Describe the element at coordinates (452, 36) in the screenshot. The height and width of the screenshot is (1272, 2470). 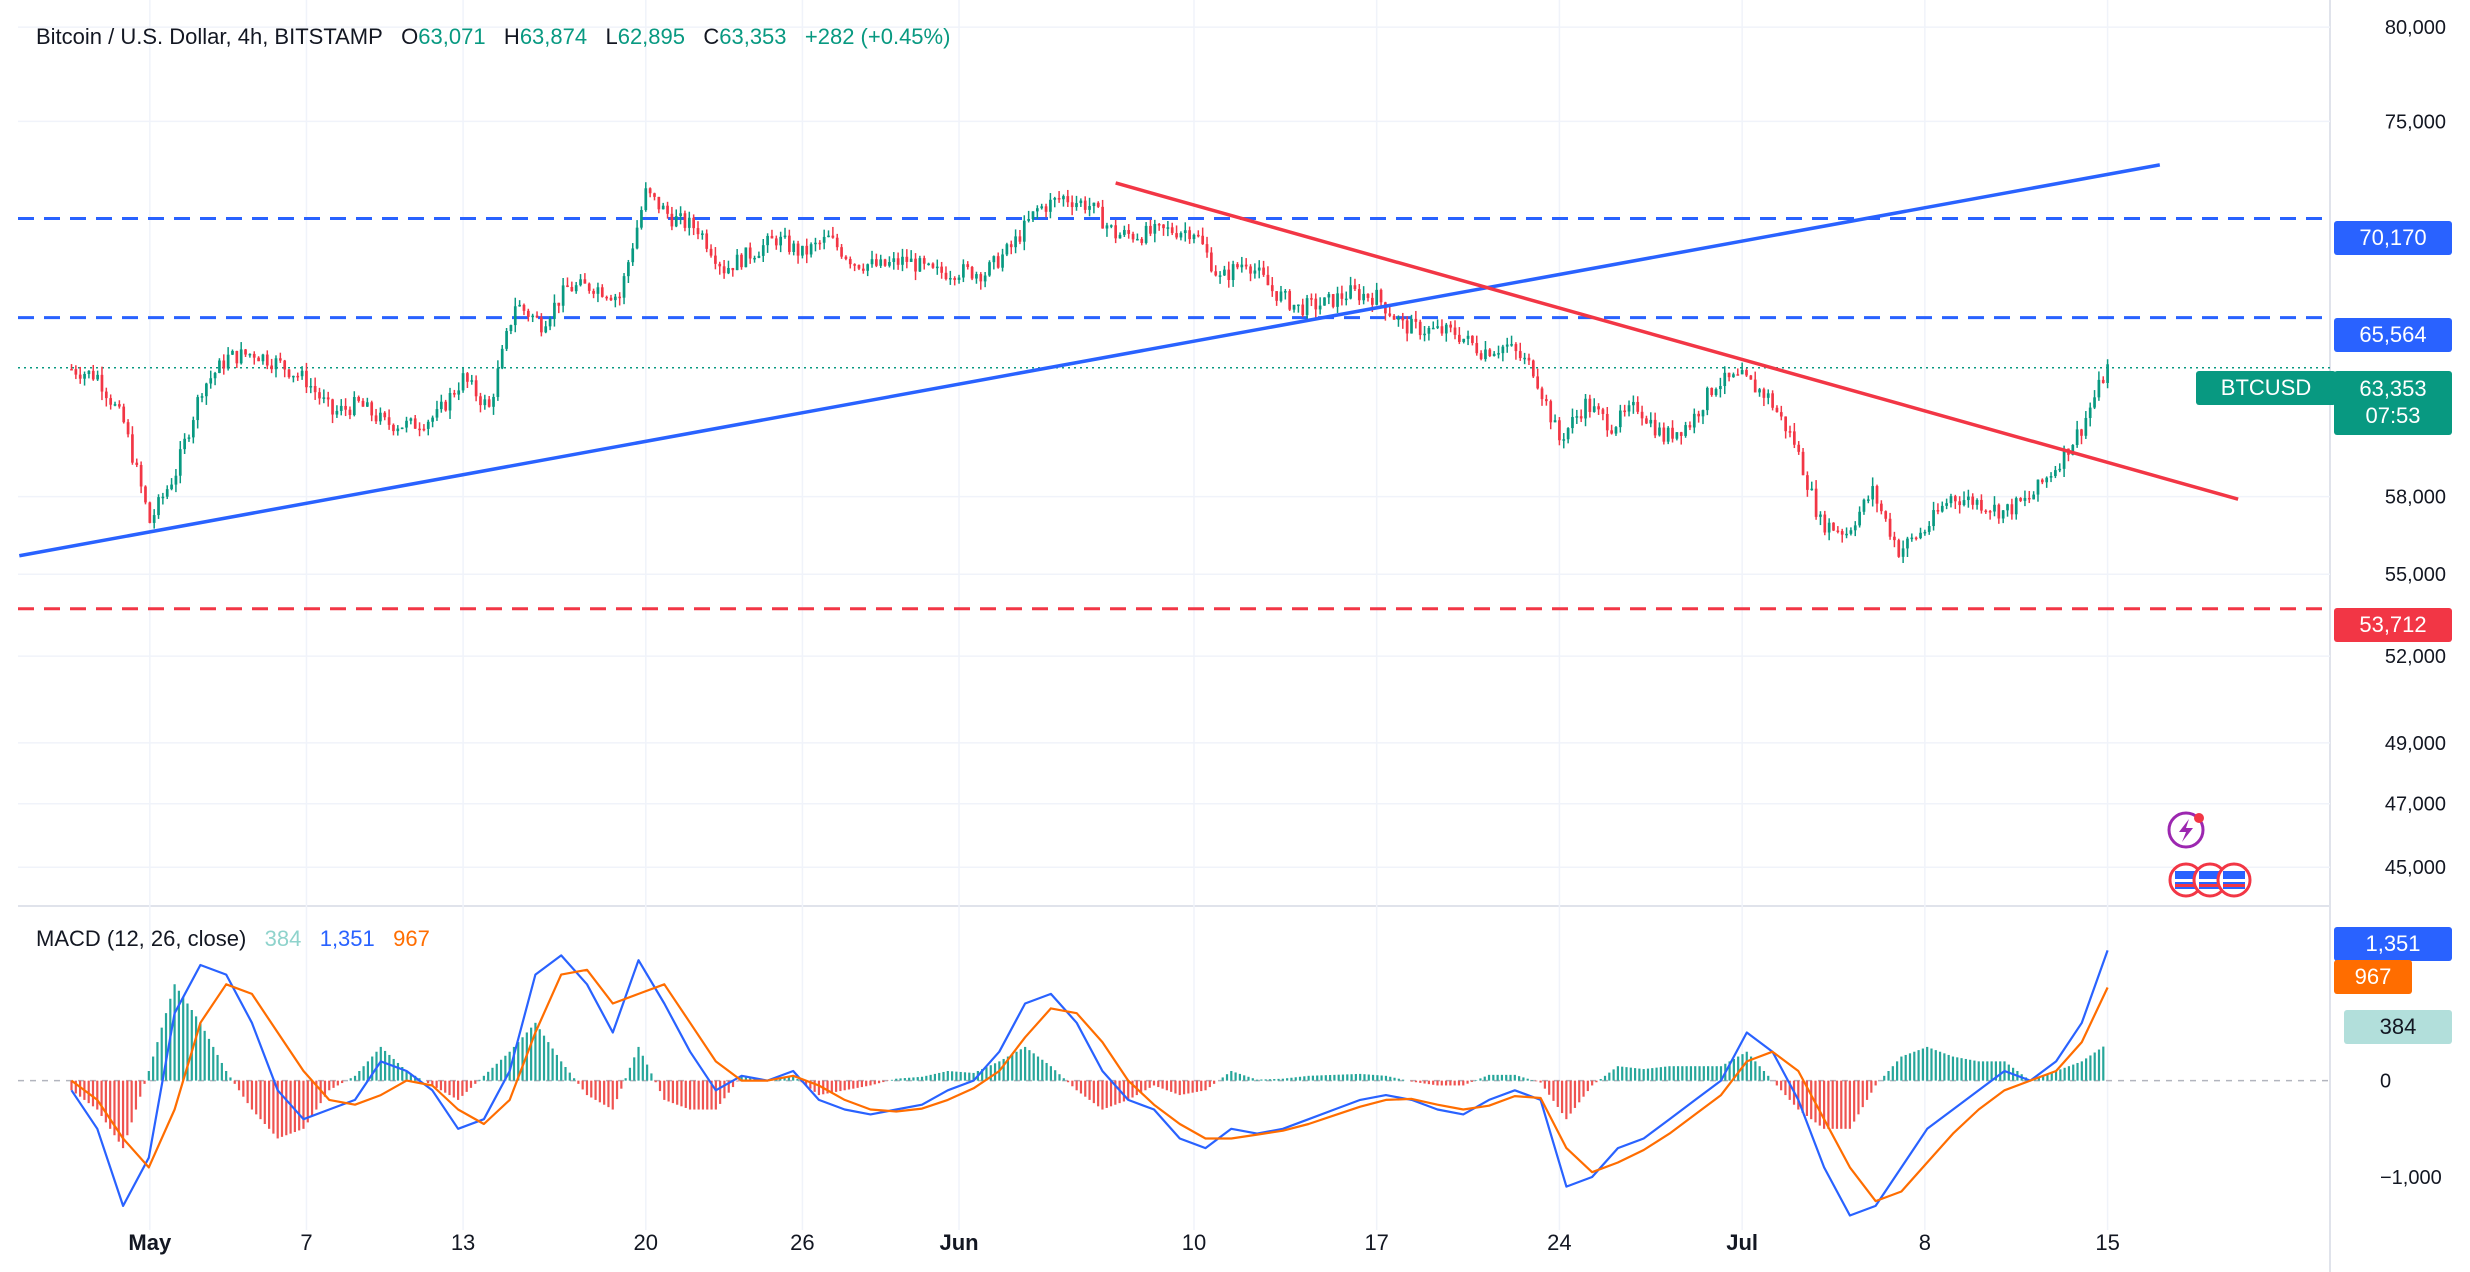
I see `open-value: 63,071` at that location.